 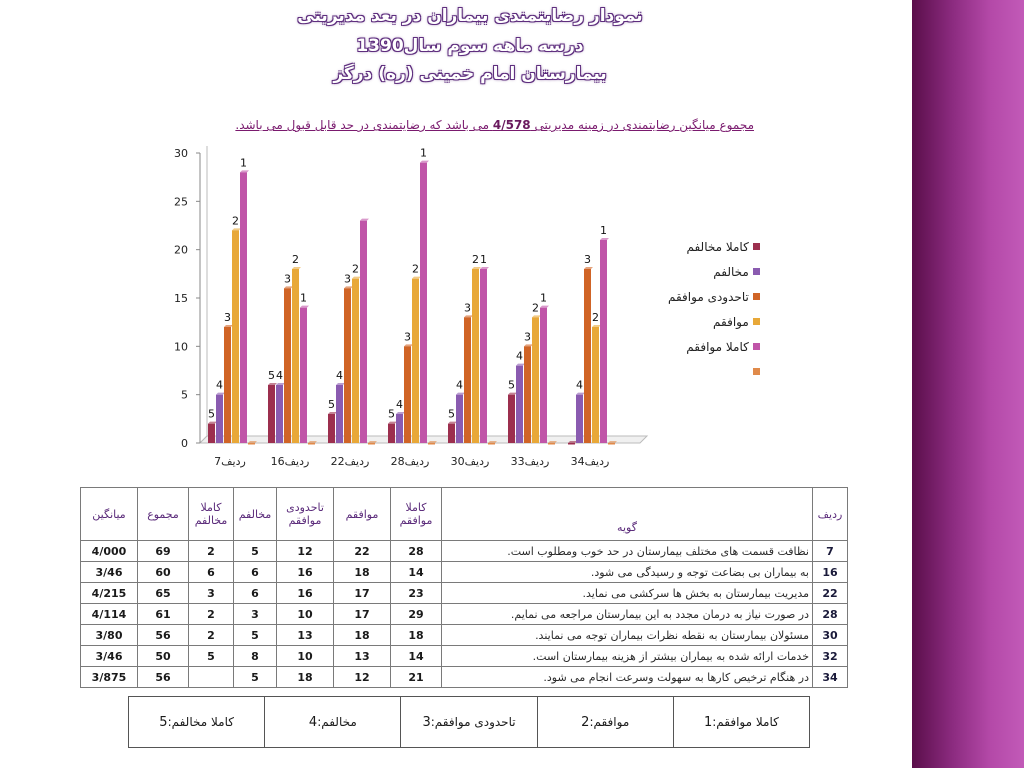 I want to click on summary-prefix: مجموع میانگین رضایتمندی در زمینه مدیریتی, so click(x=644, y=125).